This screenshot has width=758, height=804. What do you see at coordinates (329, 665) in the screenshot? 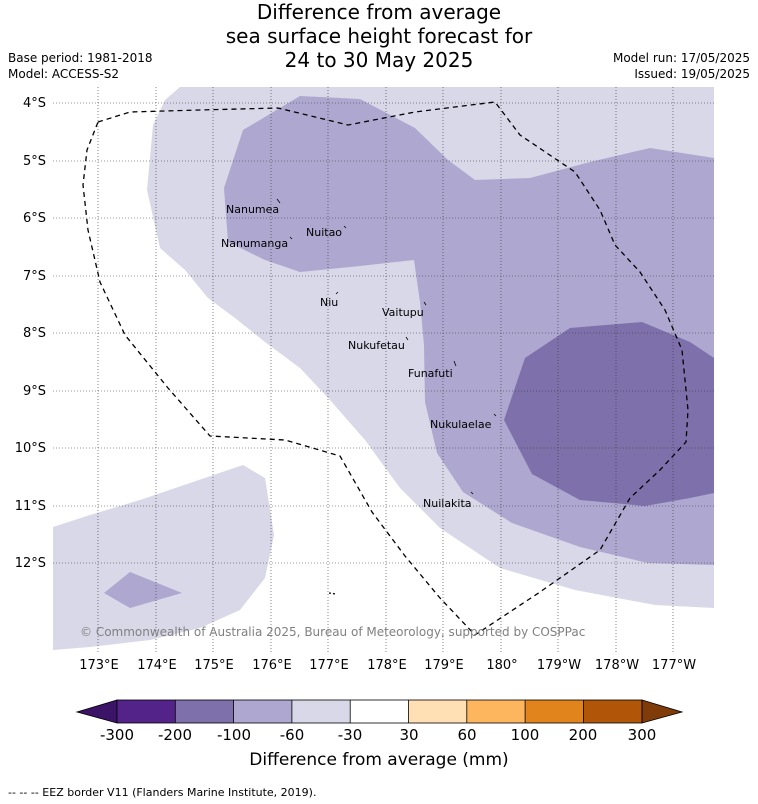
I see `lon-label-177e: 177°E` at bounding box center [329, 665].